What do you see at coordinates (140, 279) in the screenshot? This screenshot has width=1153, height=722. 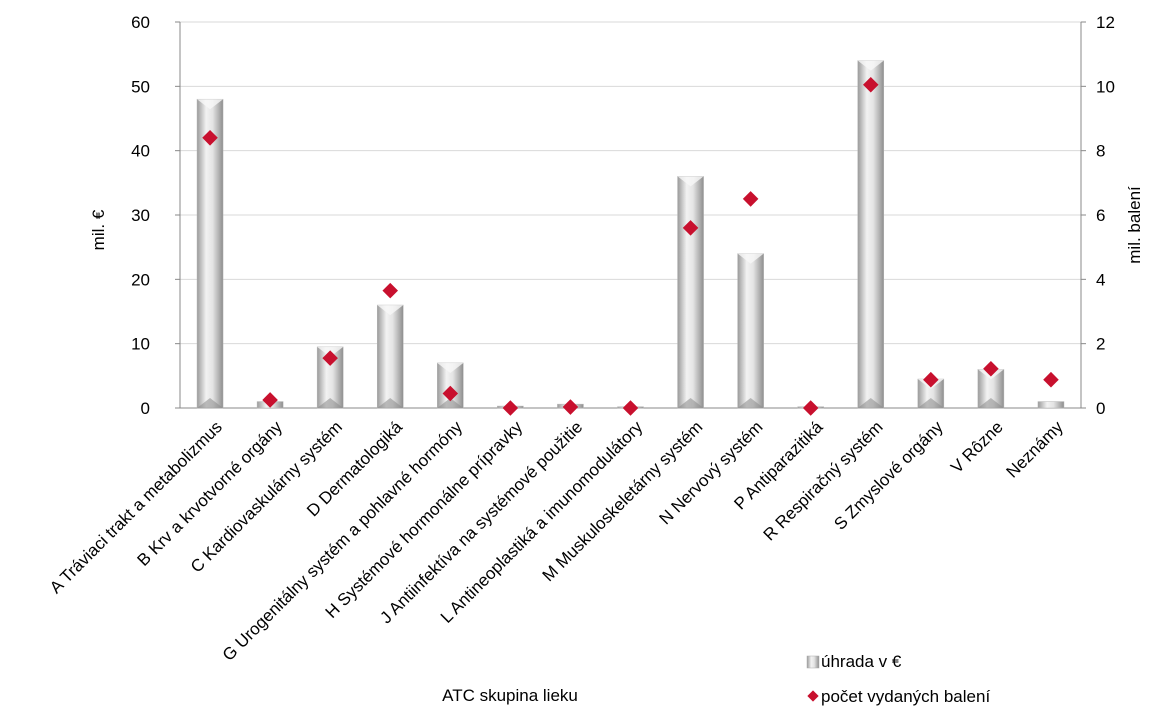 I see `y-tick-label: 20` at bounding box center [140, 279].